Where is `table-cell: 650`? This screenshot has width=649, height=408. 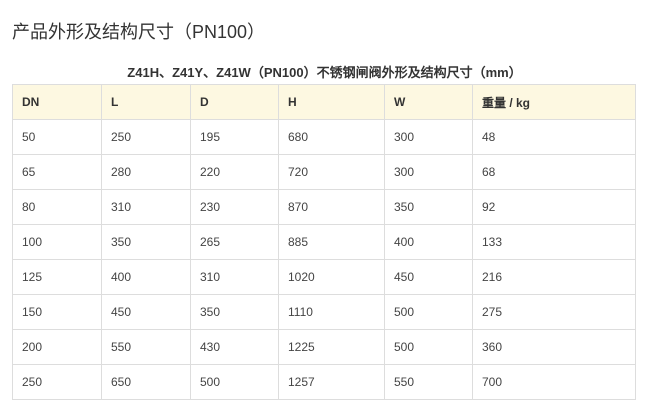 table-cell: 650 is located at coordinates (146, 382).